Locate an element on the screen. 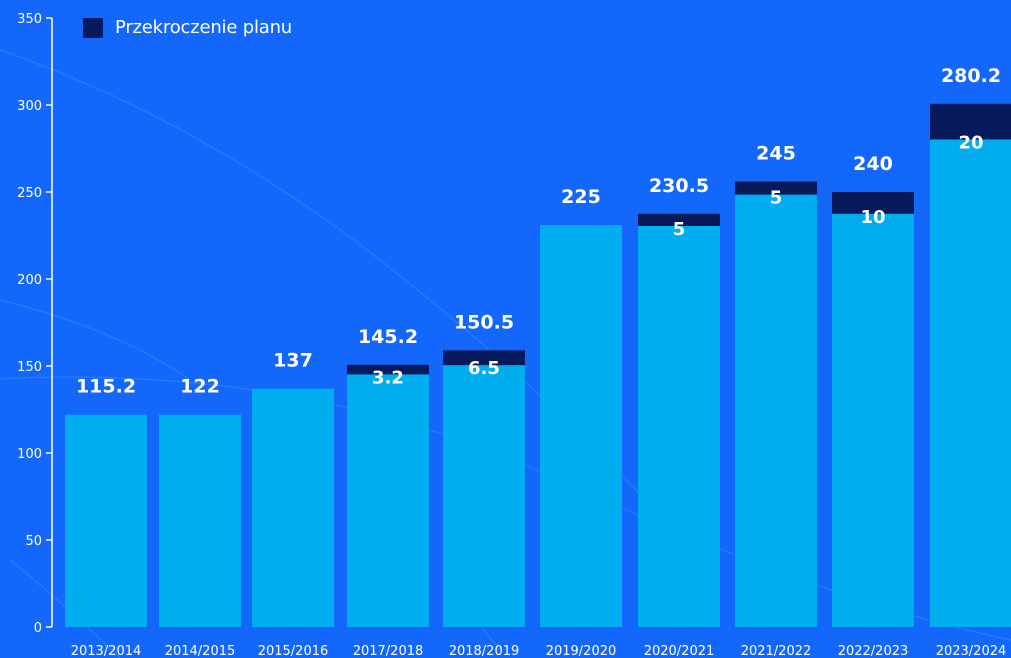 Image resolution: width=1011 pixels, height=658 pixels. y-tick-label-350: 350 is located at coordinates (29, 19).